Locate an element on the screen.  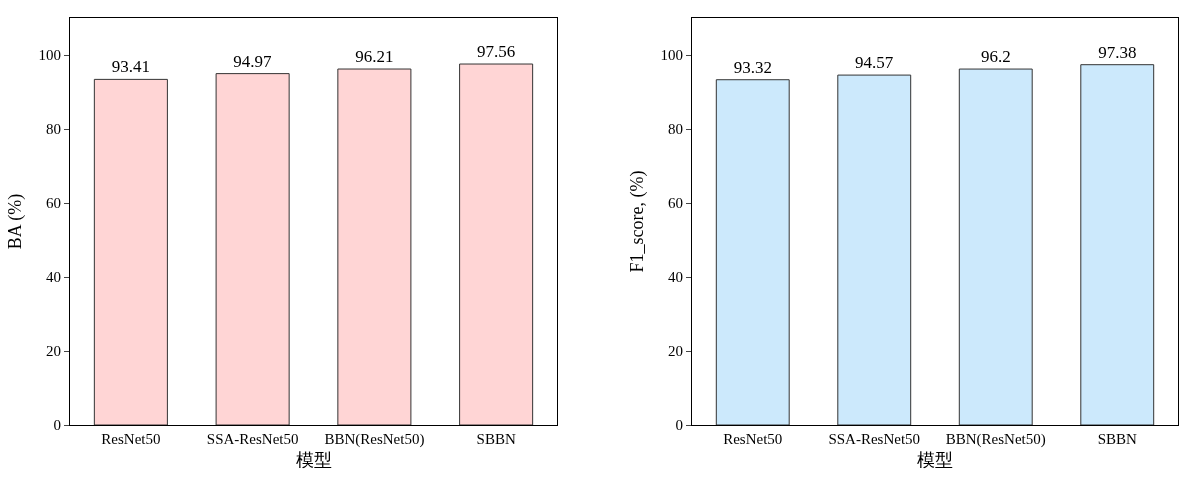
y-axis-title: F1_score, (%) is located at coordinates (637, 221).